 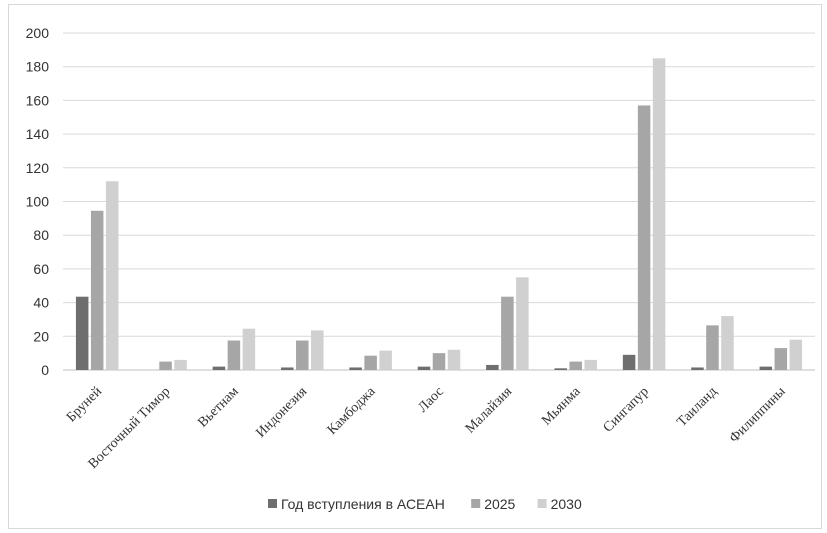 What do you see at coordinates (561, 406) in the screenshot?
I see `x-category-label: Мьянма` at bounding box center [561, 406].